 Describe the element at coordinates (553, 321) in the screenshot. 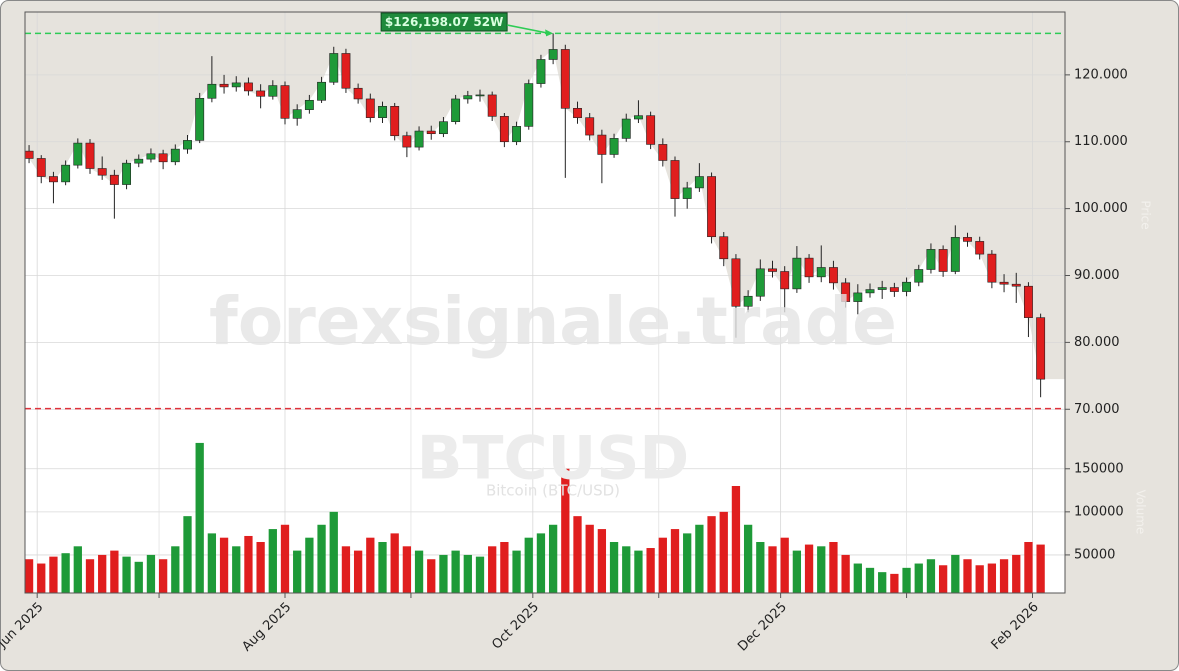

I see `watermark: forexsignale.trade` at that location.